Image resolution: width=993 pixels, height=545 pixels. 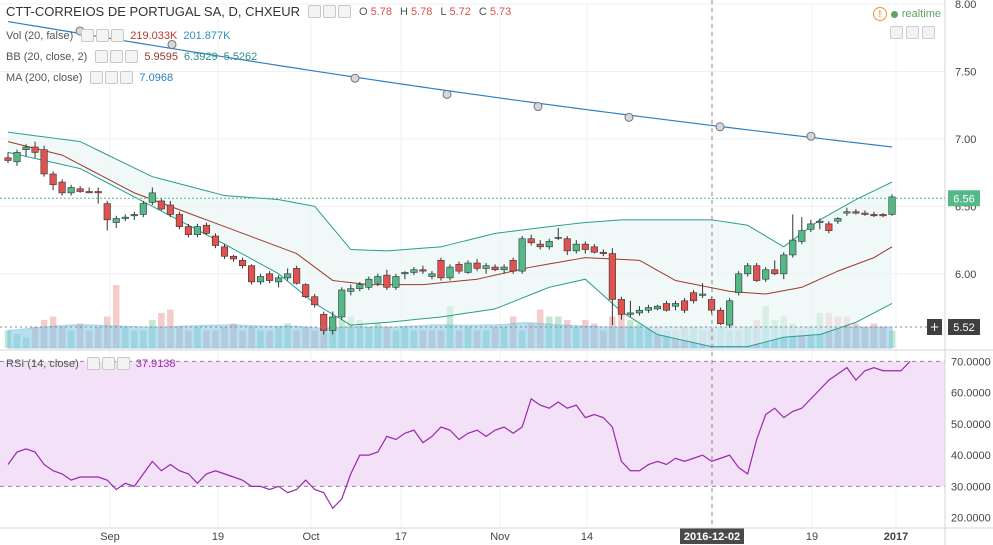 What do you see at coordinates (310, 537) in the screenshot?
I see `time-tick-label: Oct` at bounding box center [310, 537].